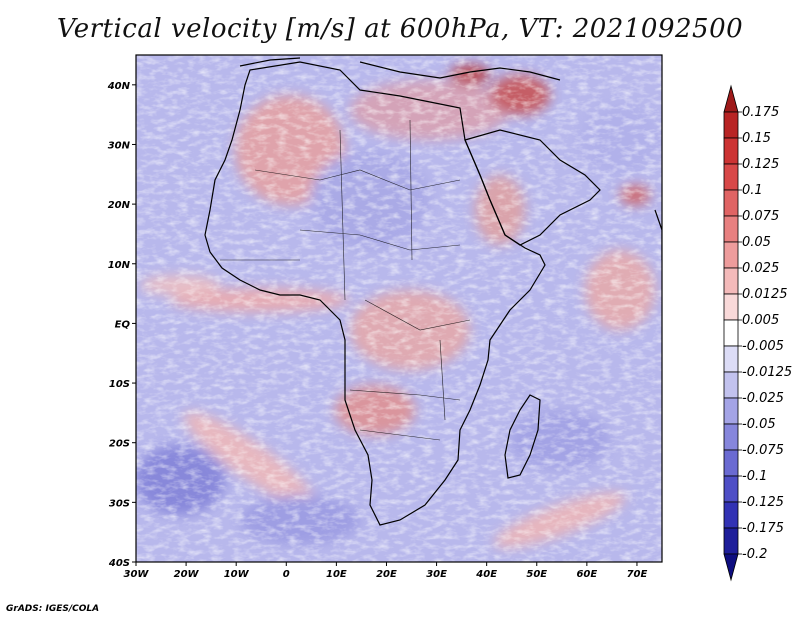 The image size is (800, 618). Describe the element at coordinates (436, 574) in the screenshot. I see `lon-tick-label: 30E` at that location.